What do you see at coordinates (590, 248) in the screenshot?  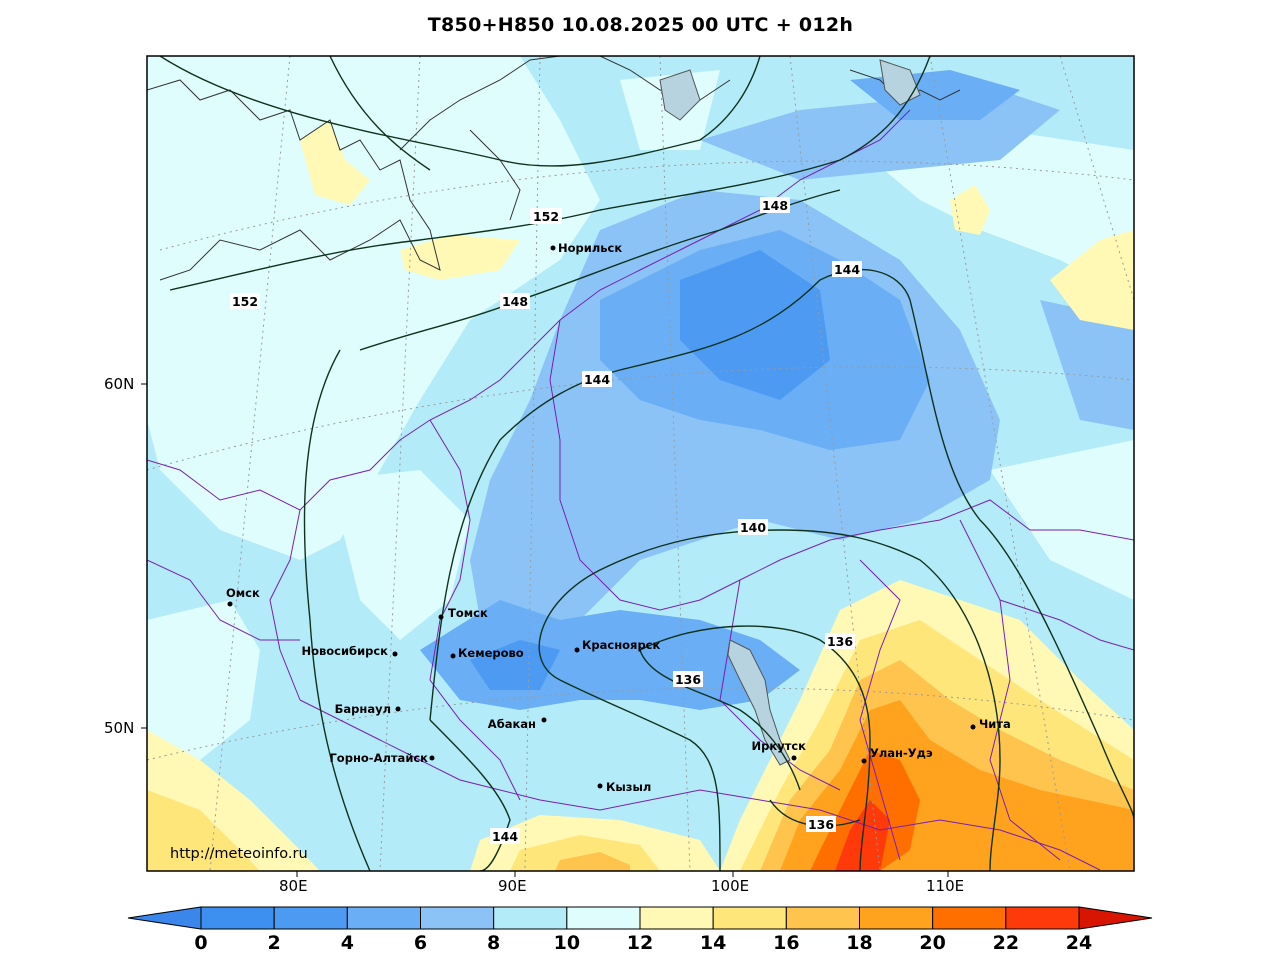 I see `city-label-norilsk: Норильск` at bounding box center [590, 248].